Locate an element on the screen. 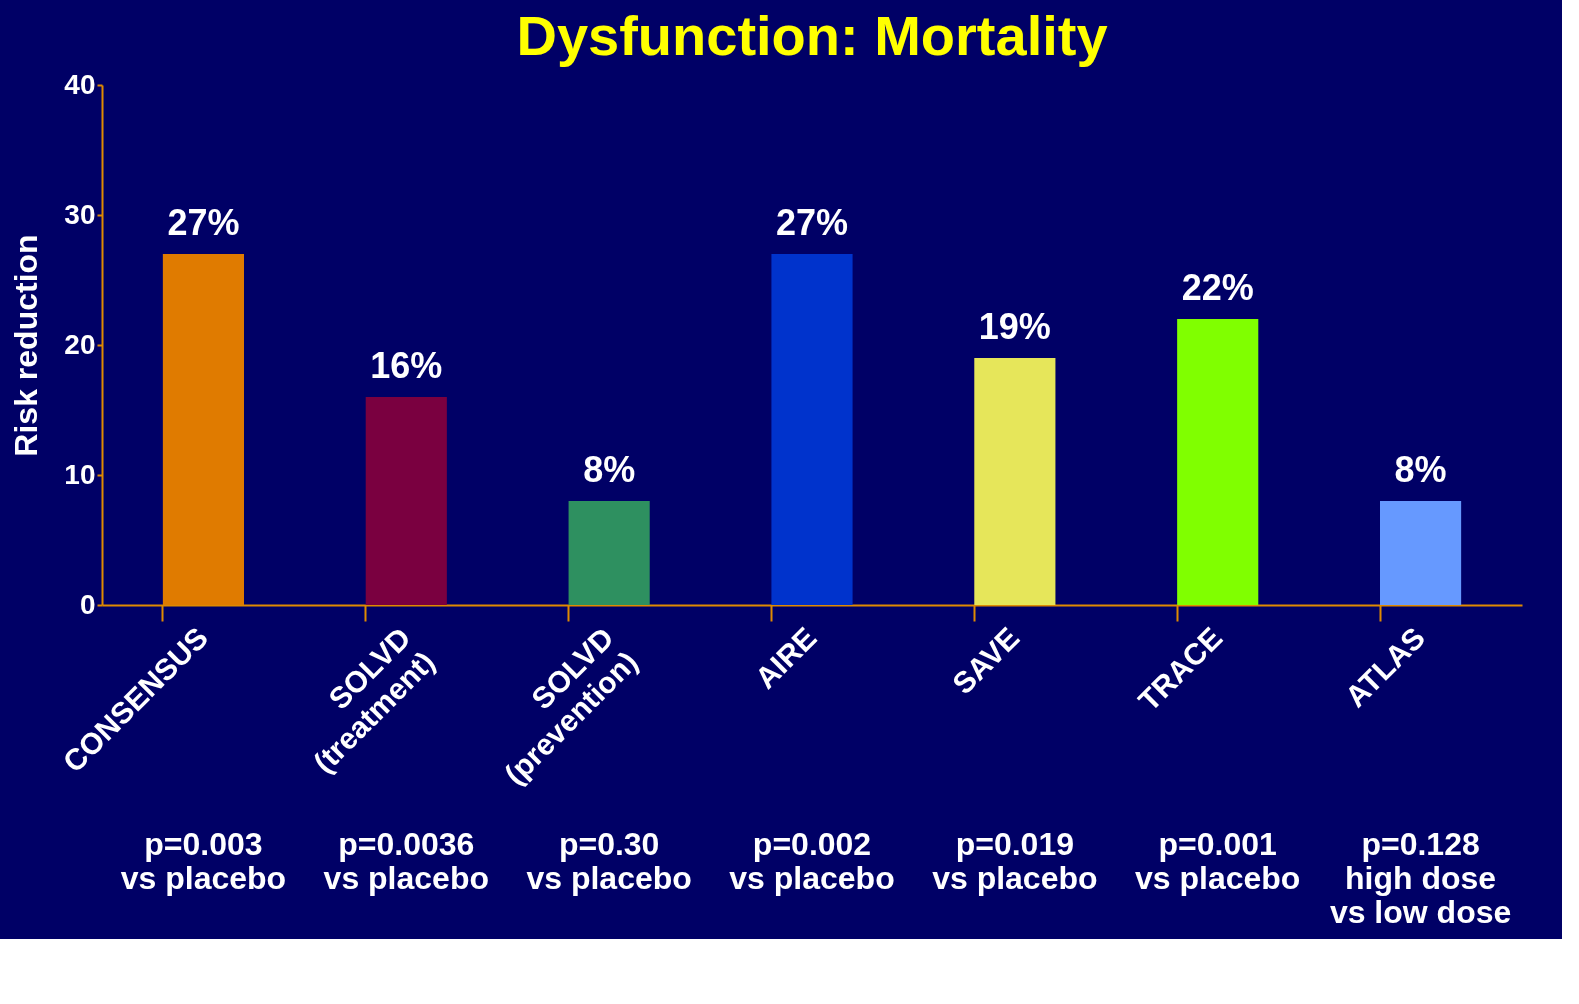  data-label: 19% is located at coordinates (1014, 326).